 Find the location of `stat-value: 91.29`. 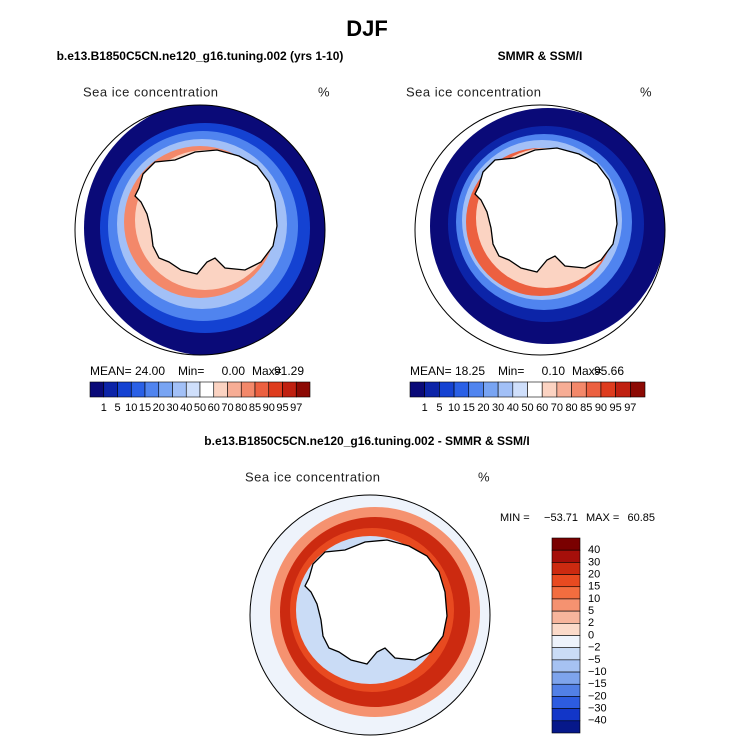

stat-value: 91.29 is located at coordinates (289, 371).